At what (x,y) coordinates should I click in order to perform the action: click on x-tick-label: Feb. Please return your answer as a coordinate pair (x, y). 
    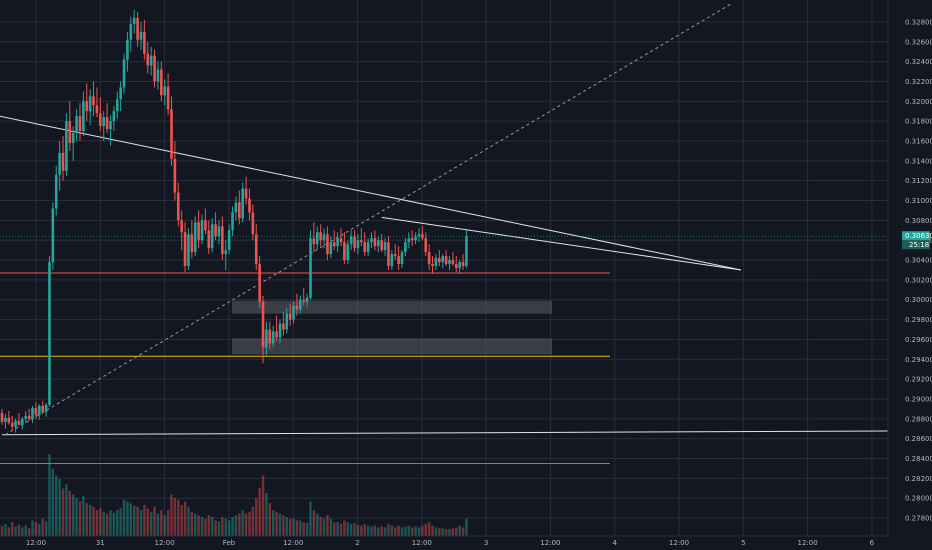
    Looking at the image, I should click on (229, 543).